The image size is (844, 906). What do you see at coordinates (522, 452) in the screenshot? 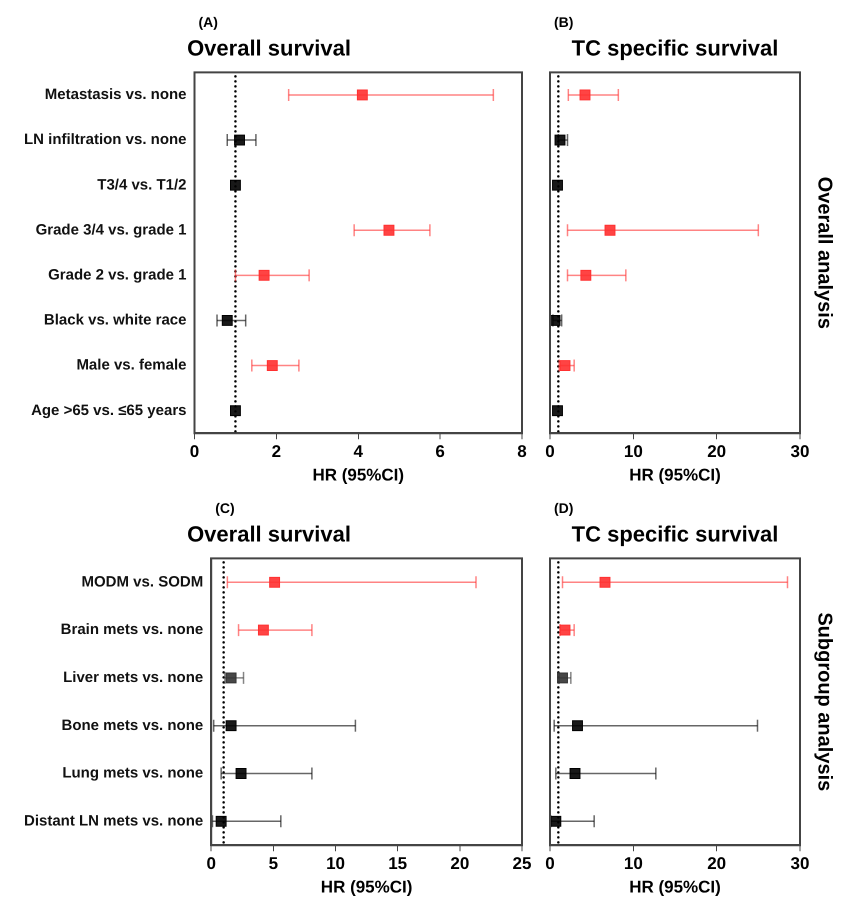
I see `x-tick-label: 8` at bounding box center [522, 452].